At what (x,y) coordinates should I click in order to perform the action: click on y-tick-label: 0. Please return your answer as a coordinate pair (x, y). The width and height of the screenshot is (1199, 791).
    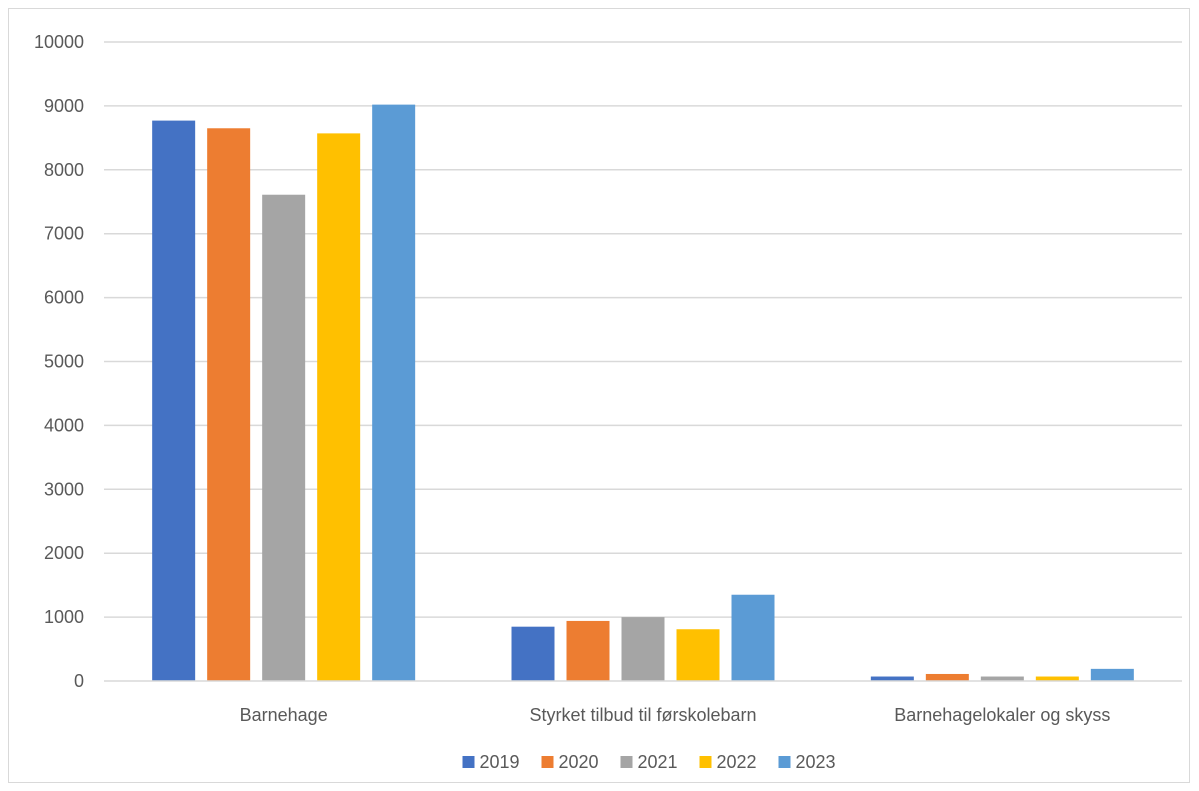
    Looking at the image, I should click on (79, 681).